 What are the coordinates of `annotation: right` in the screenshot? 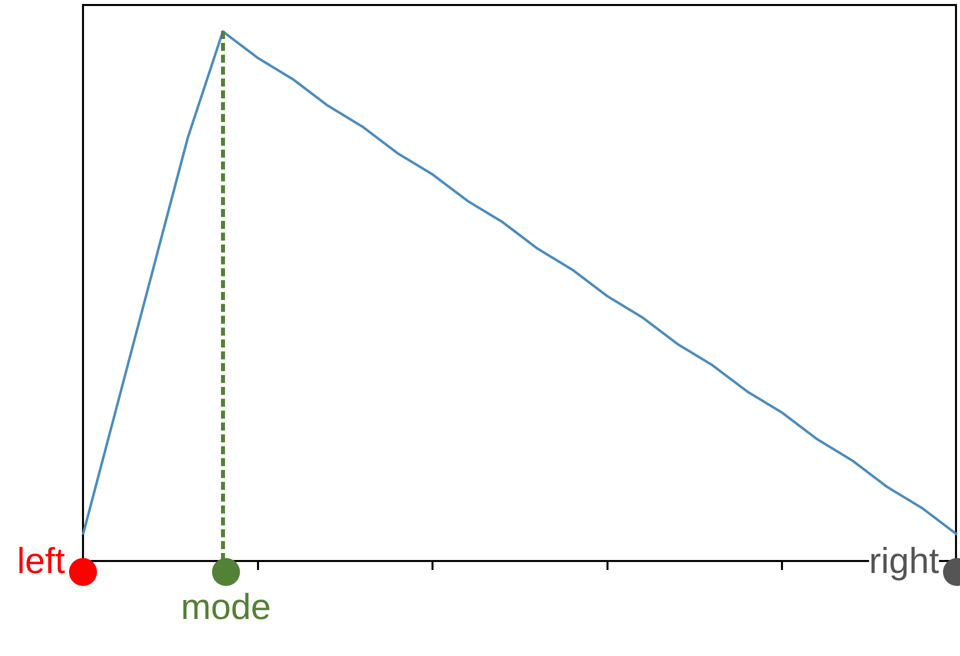 It's located at (903, 560).